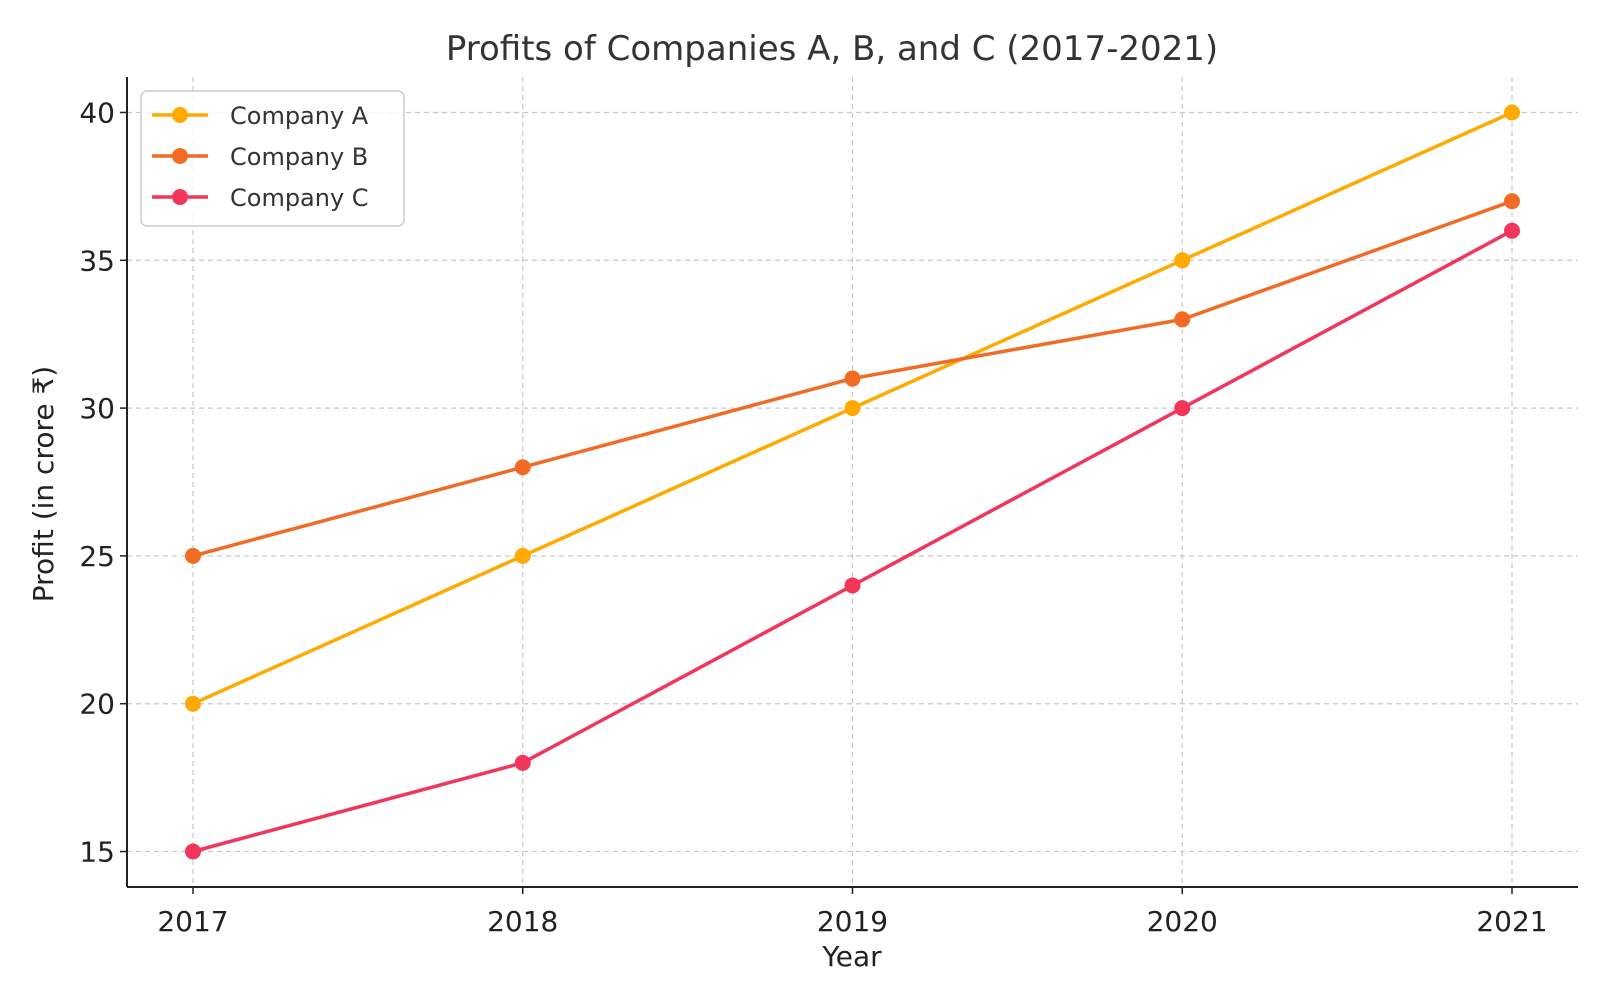  Describe the element at coordinates (97, 112) in the screenshot. I see `y-tick-label: 40` at that location.